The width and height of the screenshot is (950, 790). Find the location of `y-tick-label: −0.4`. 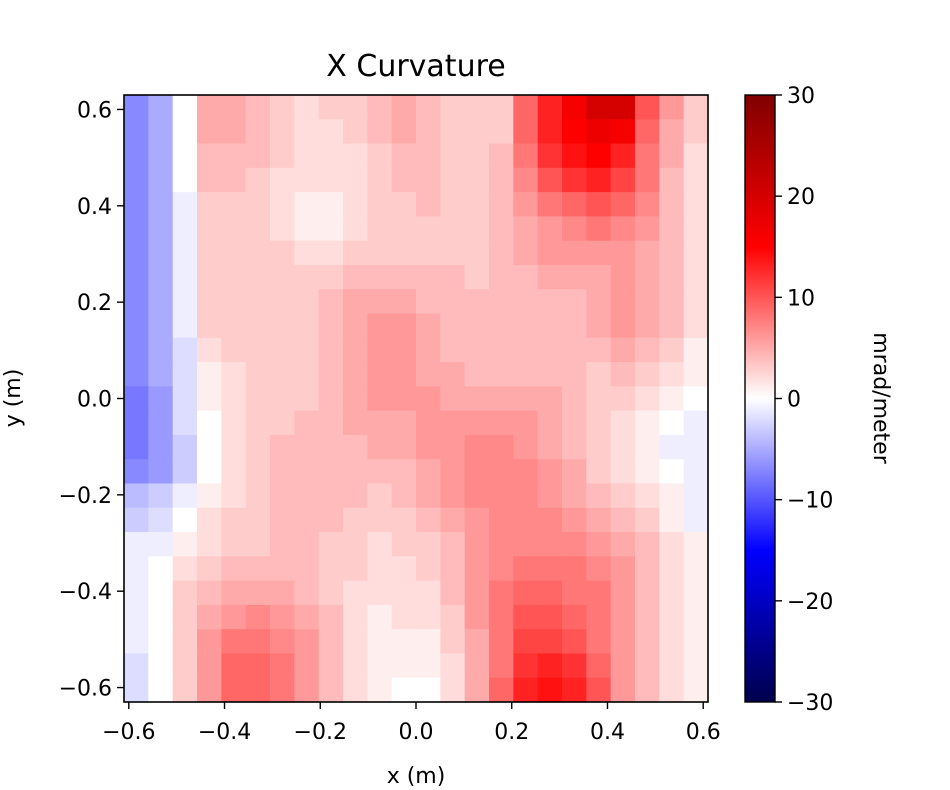

y-tick-label: −0.4 is located at coordinates (85, 592).